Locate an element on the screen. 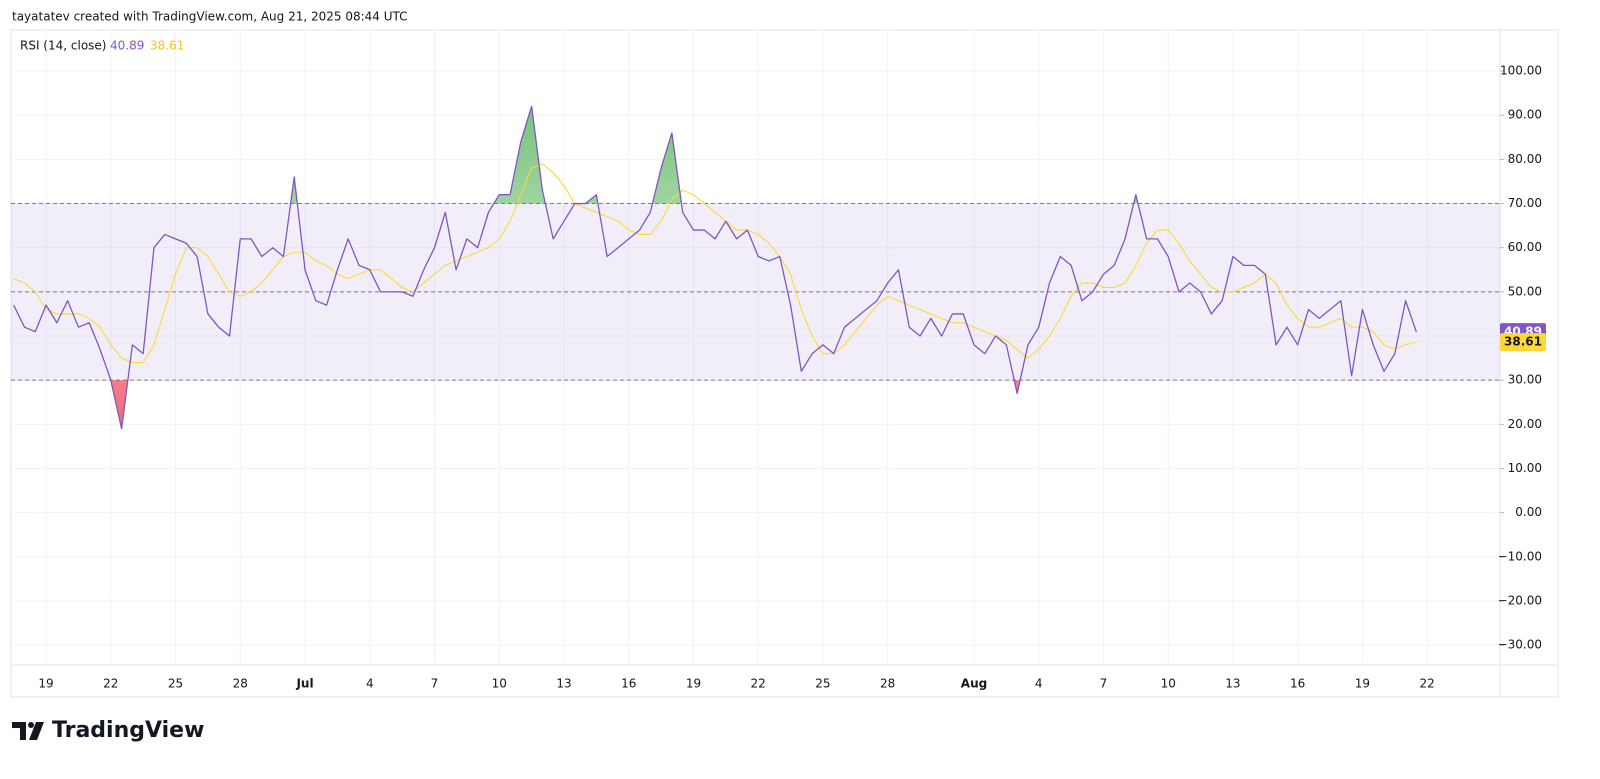 The image size is (1600, 779). indicator-name: RSI (14, close) is located at coordinates (63, 46).